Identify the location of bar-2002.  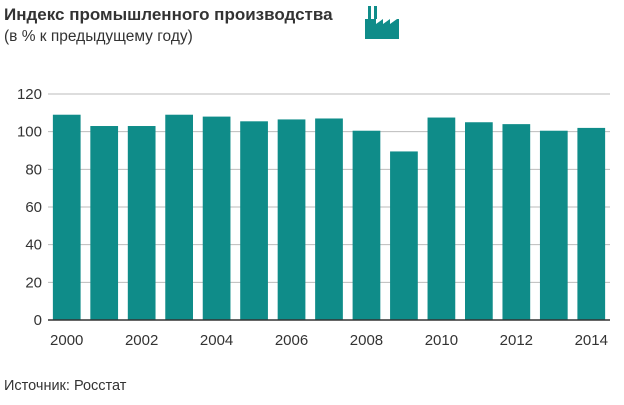
(141, 223).